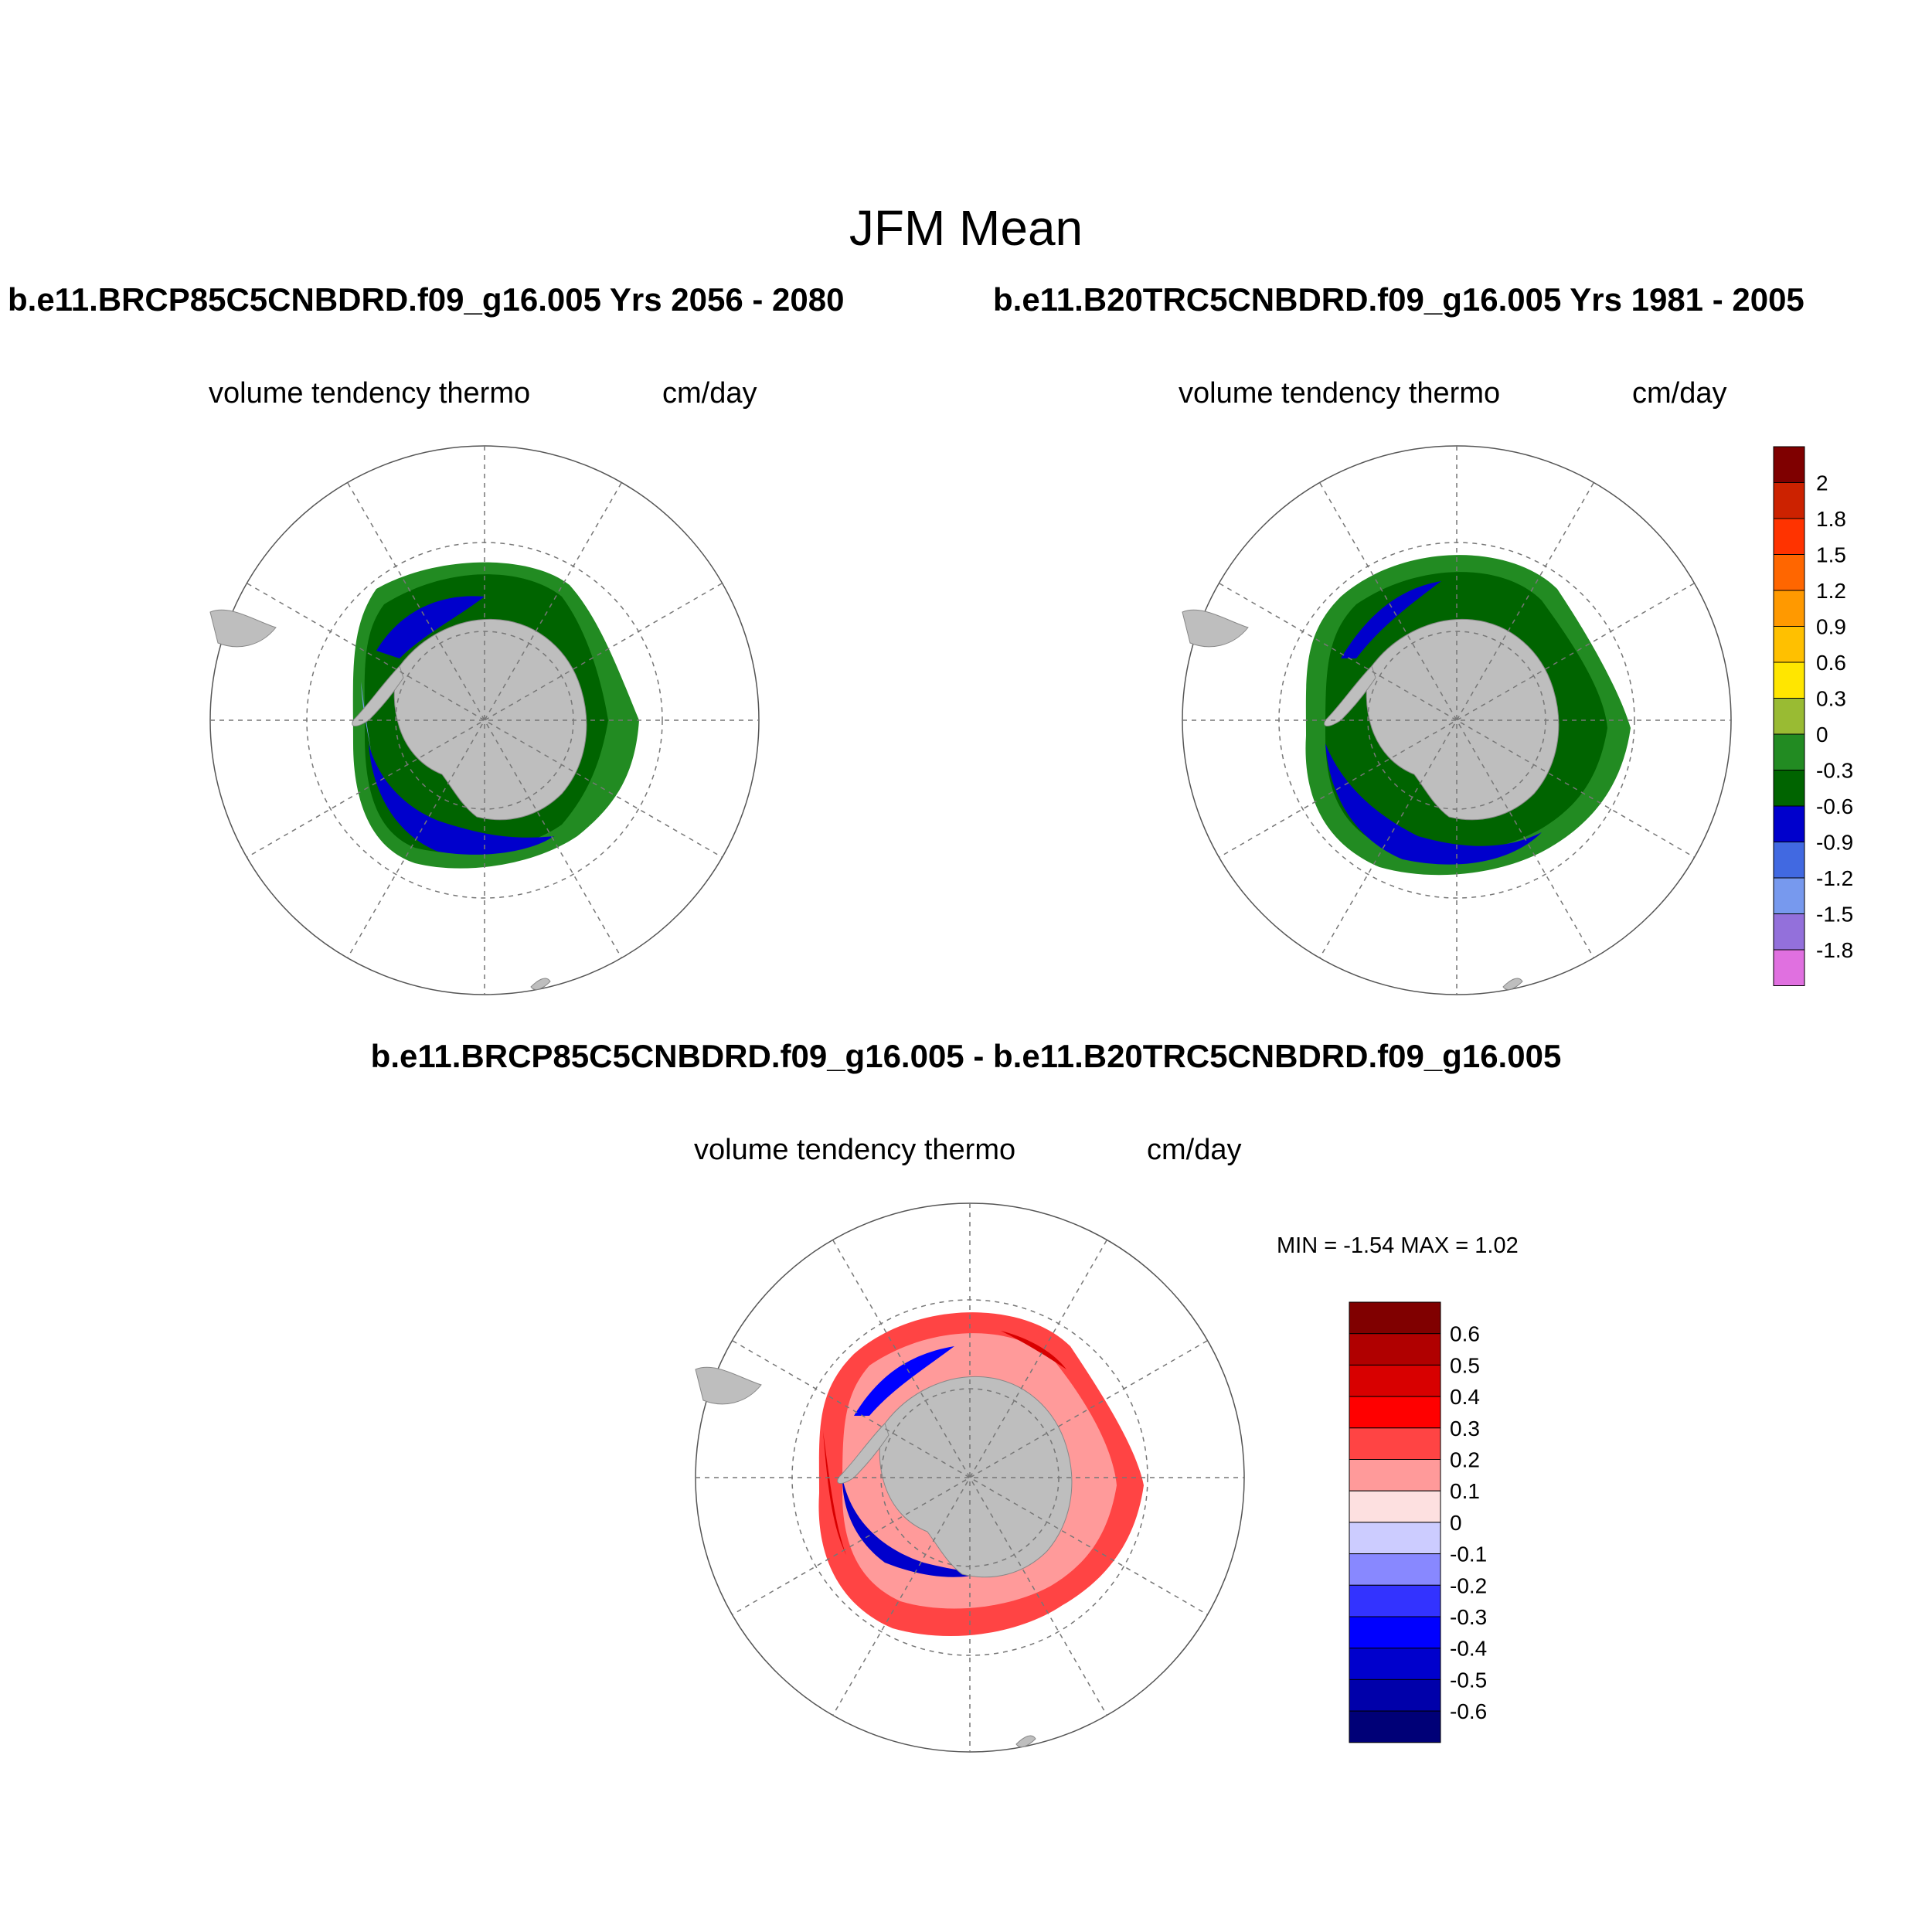  I want to click on left-peninsula, so click(378, 695).